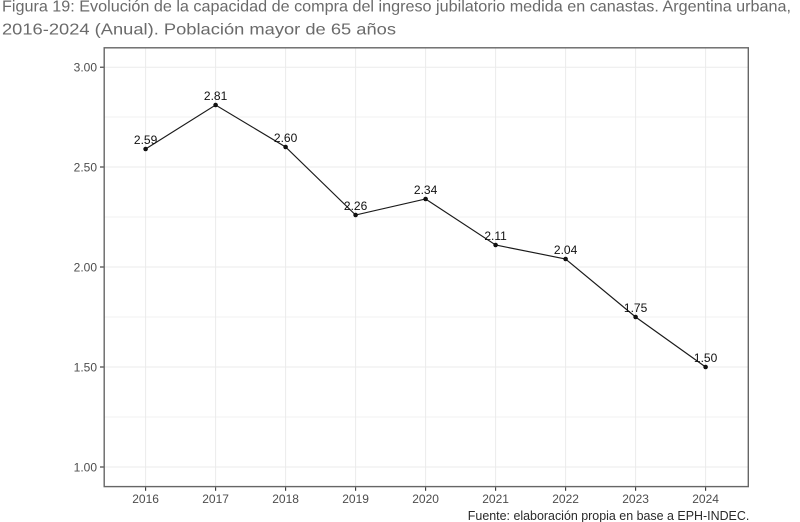 This screenshot has height=522, width=800. Describe the element at coordinates (146, 140) in the screenshot. I see `svg-text: 2.59` at that location.